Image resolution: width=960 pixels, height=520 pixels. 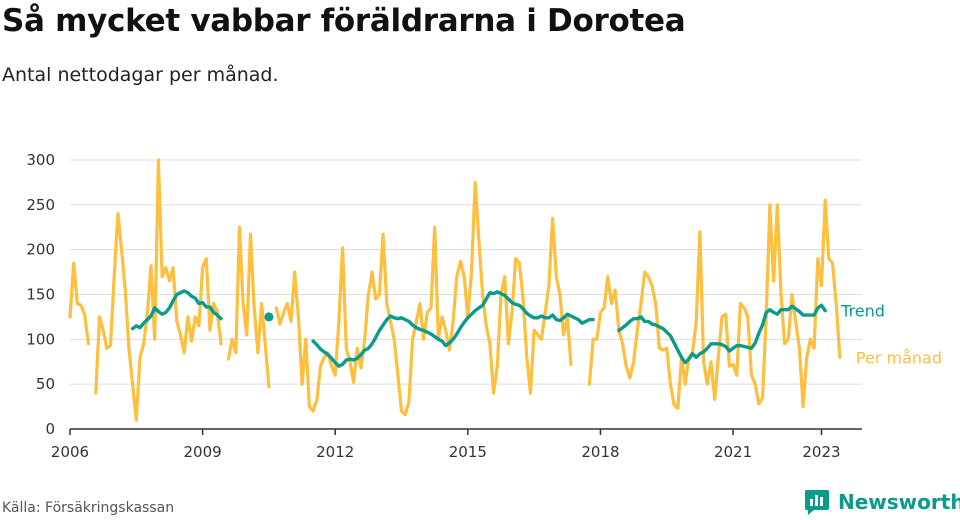 I want to click on y-tick-label: 100, so click(x=40, y=339).